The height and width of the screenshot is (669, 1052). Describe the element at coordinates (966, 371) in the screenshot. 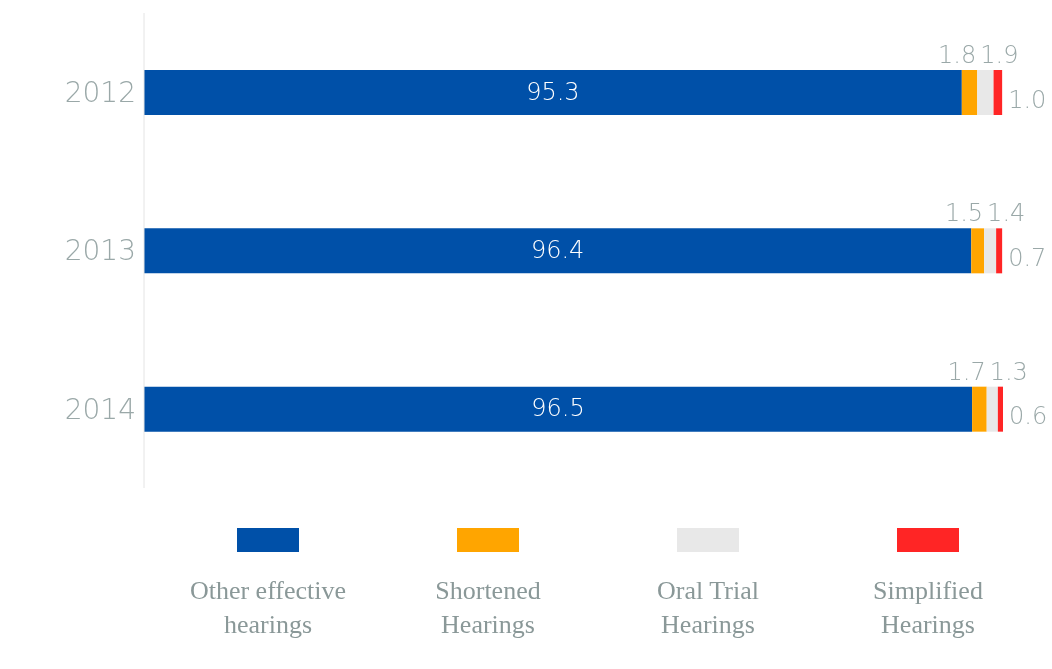

I see `data-label: 1.7` at that location.